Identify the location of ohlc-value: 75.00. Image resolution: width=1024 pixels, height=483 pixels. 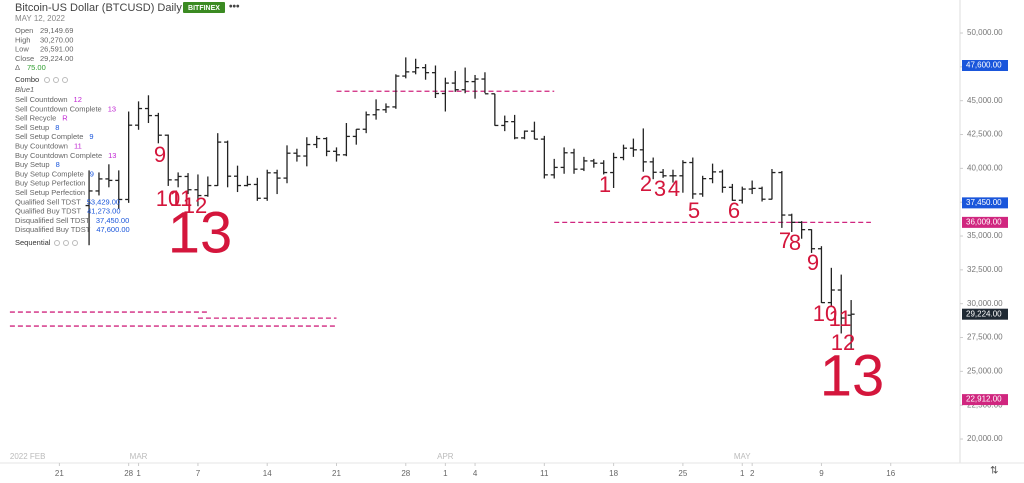
(36, 67).